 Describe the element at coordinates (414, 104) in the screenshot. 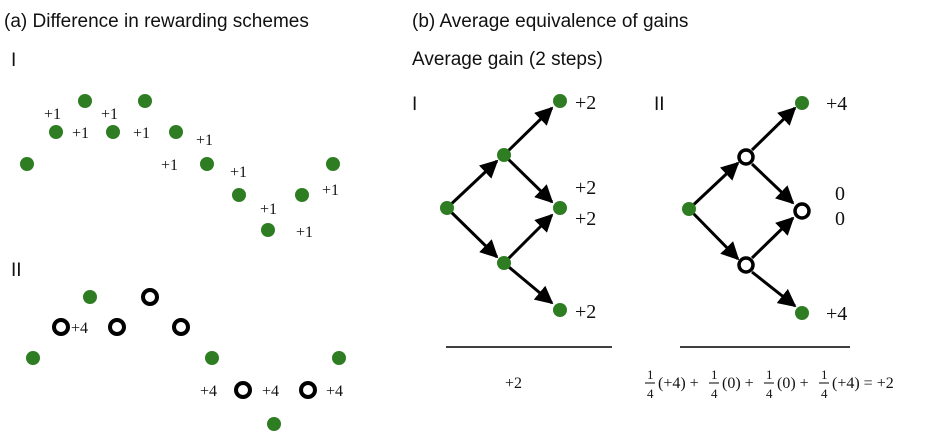

I see `tree-i-label: I` at that location.